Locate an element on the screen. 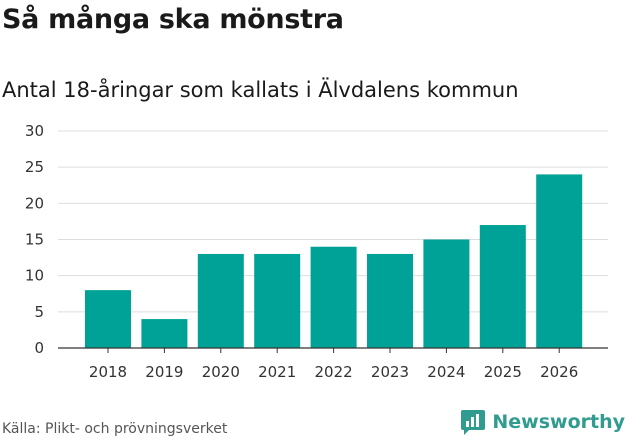 The width and height of the screenshot is (631, 439). x-tick-label: 2025 is located at coordinates (503, 372).